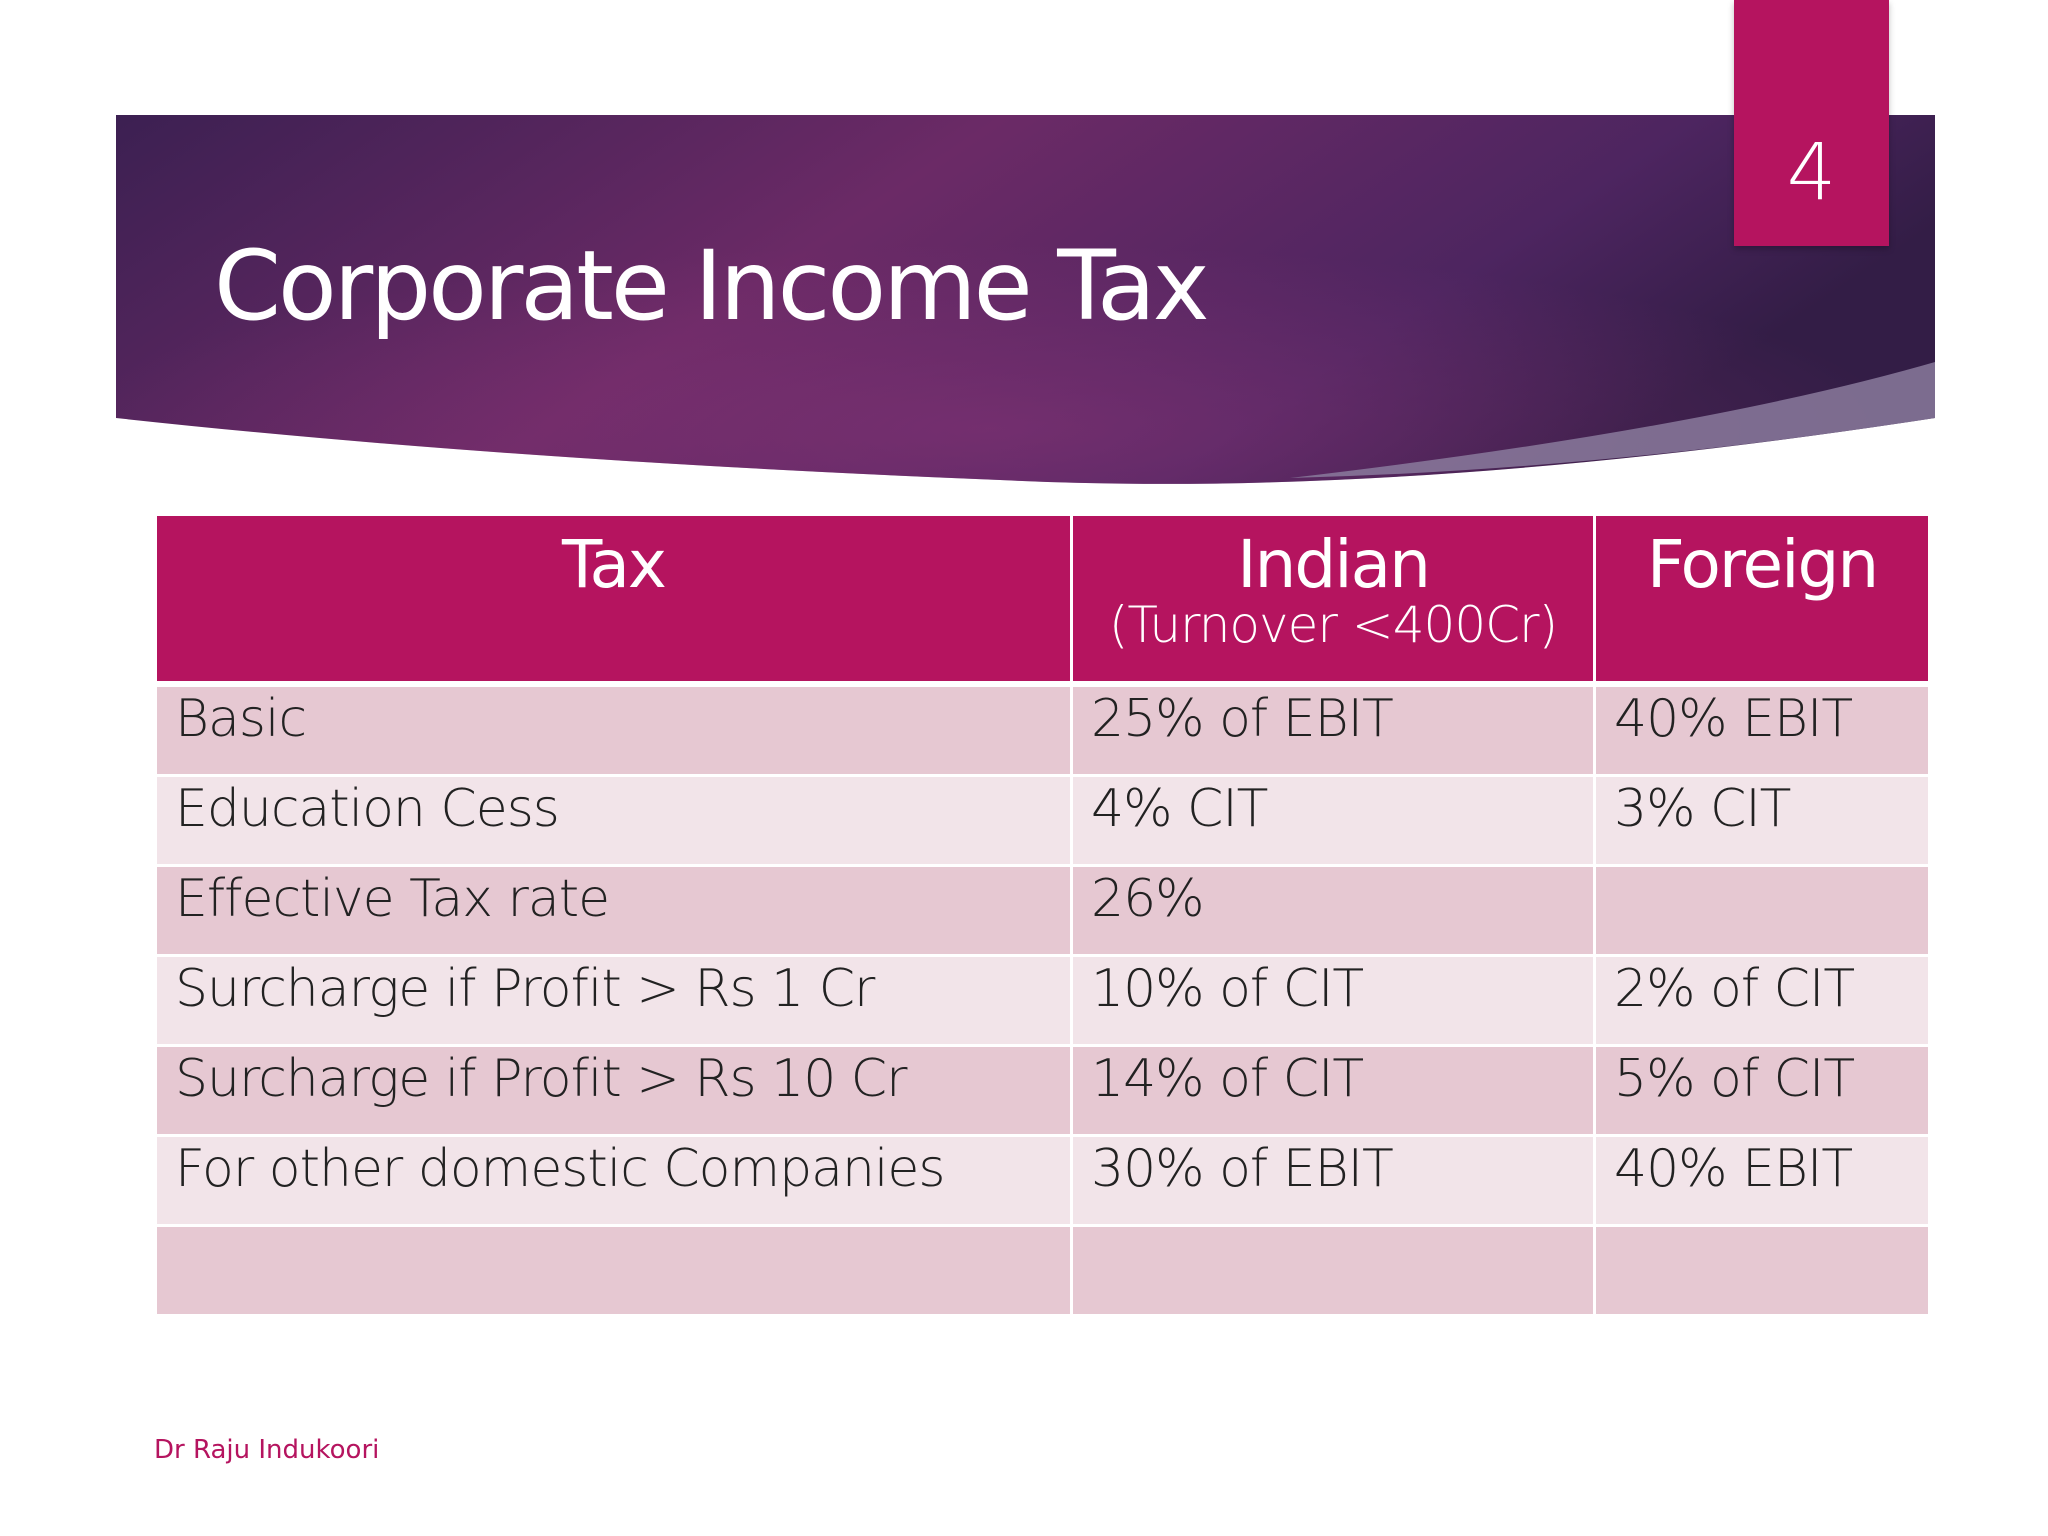  I want to click on header-foreign-label: Foreign, so click(1762, 564).